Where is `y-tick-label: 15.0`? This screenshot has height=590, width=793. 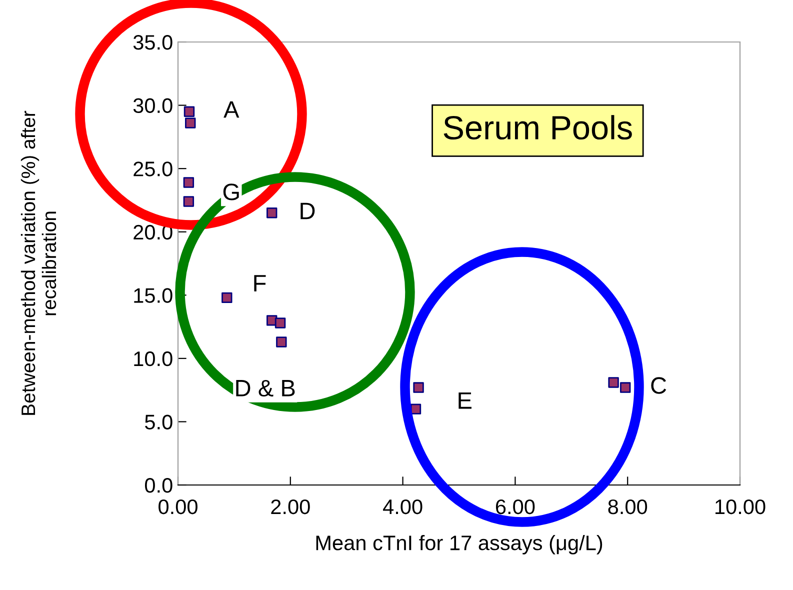
y-tick-label: 15.0 is located at coordinates (153, 295).